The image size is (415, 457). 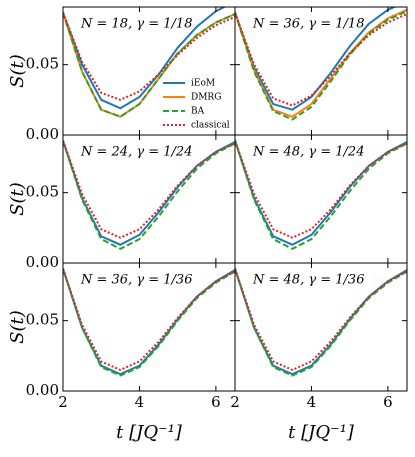 What do you see at coordinates (210, 126) in the screenshot?
I see `legend-label: classical` at bounding box center [210, 126].